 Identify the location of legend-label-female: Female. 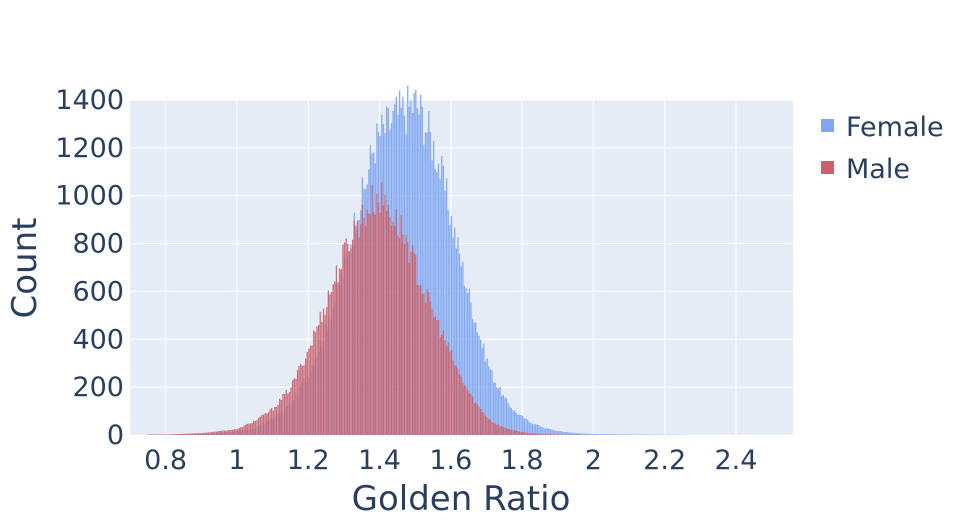
(895, 127).